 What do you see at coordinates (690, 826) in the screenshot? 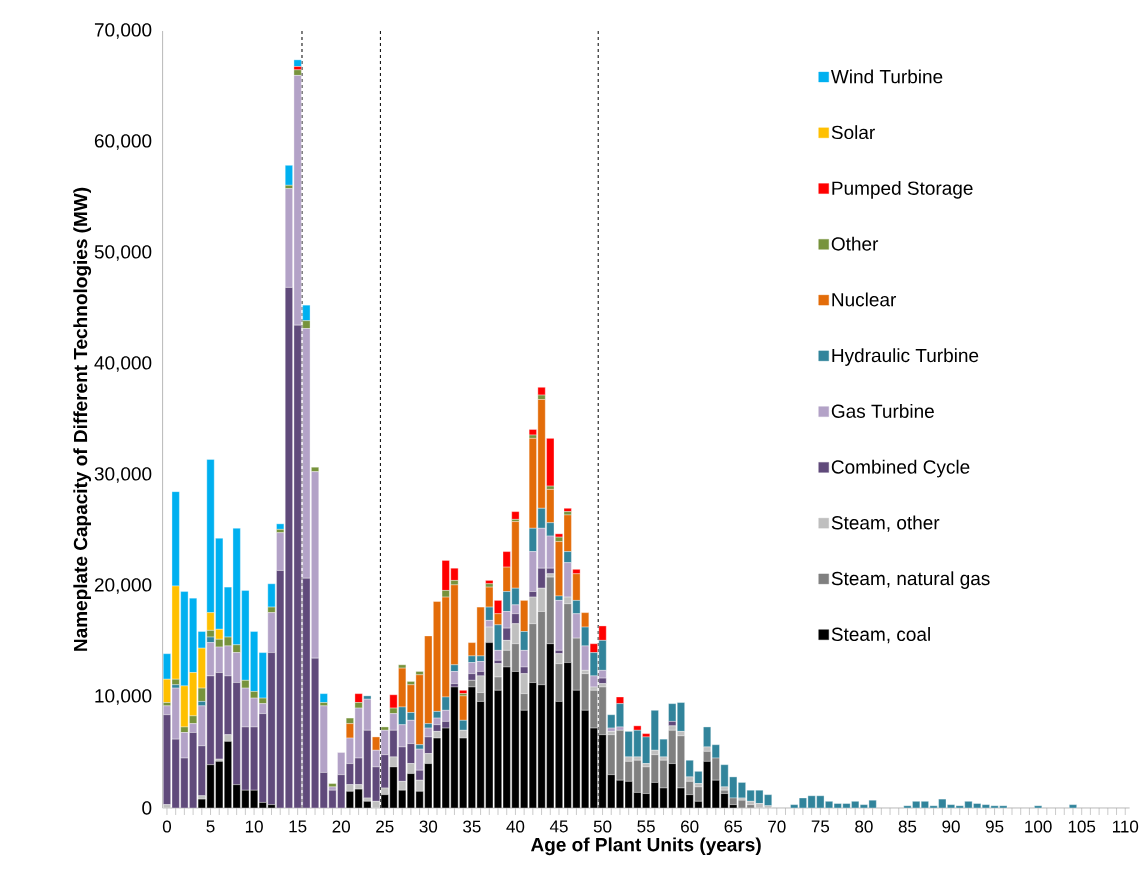
I see `x-tick-label: 60` at bounding box center [690, 826].